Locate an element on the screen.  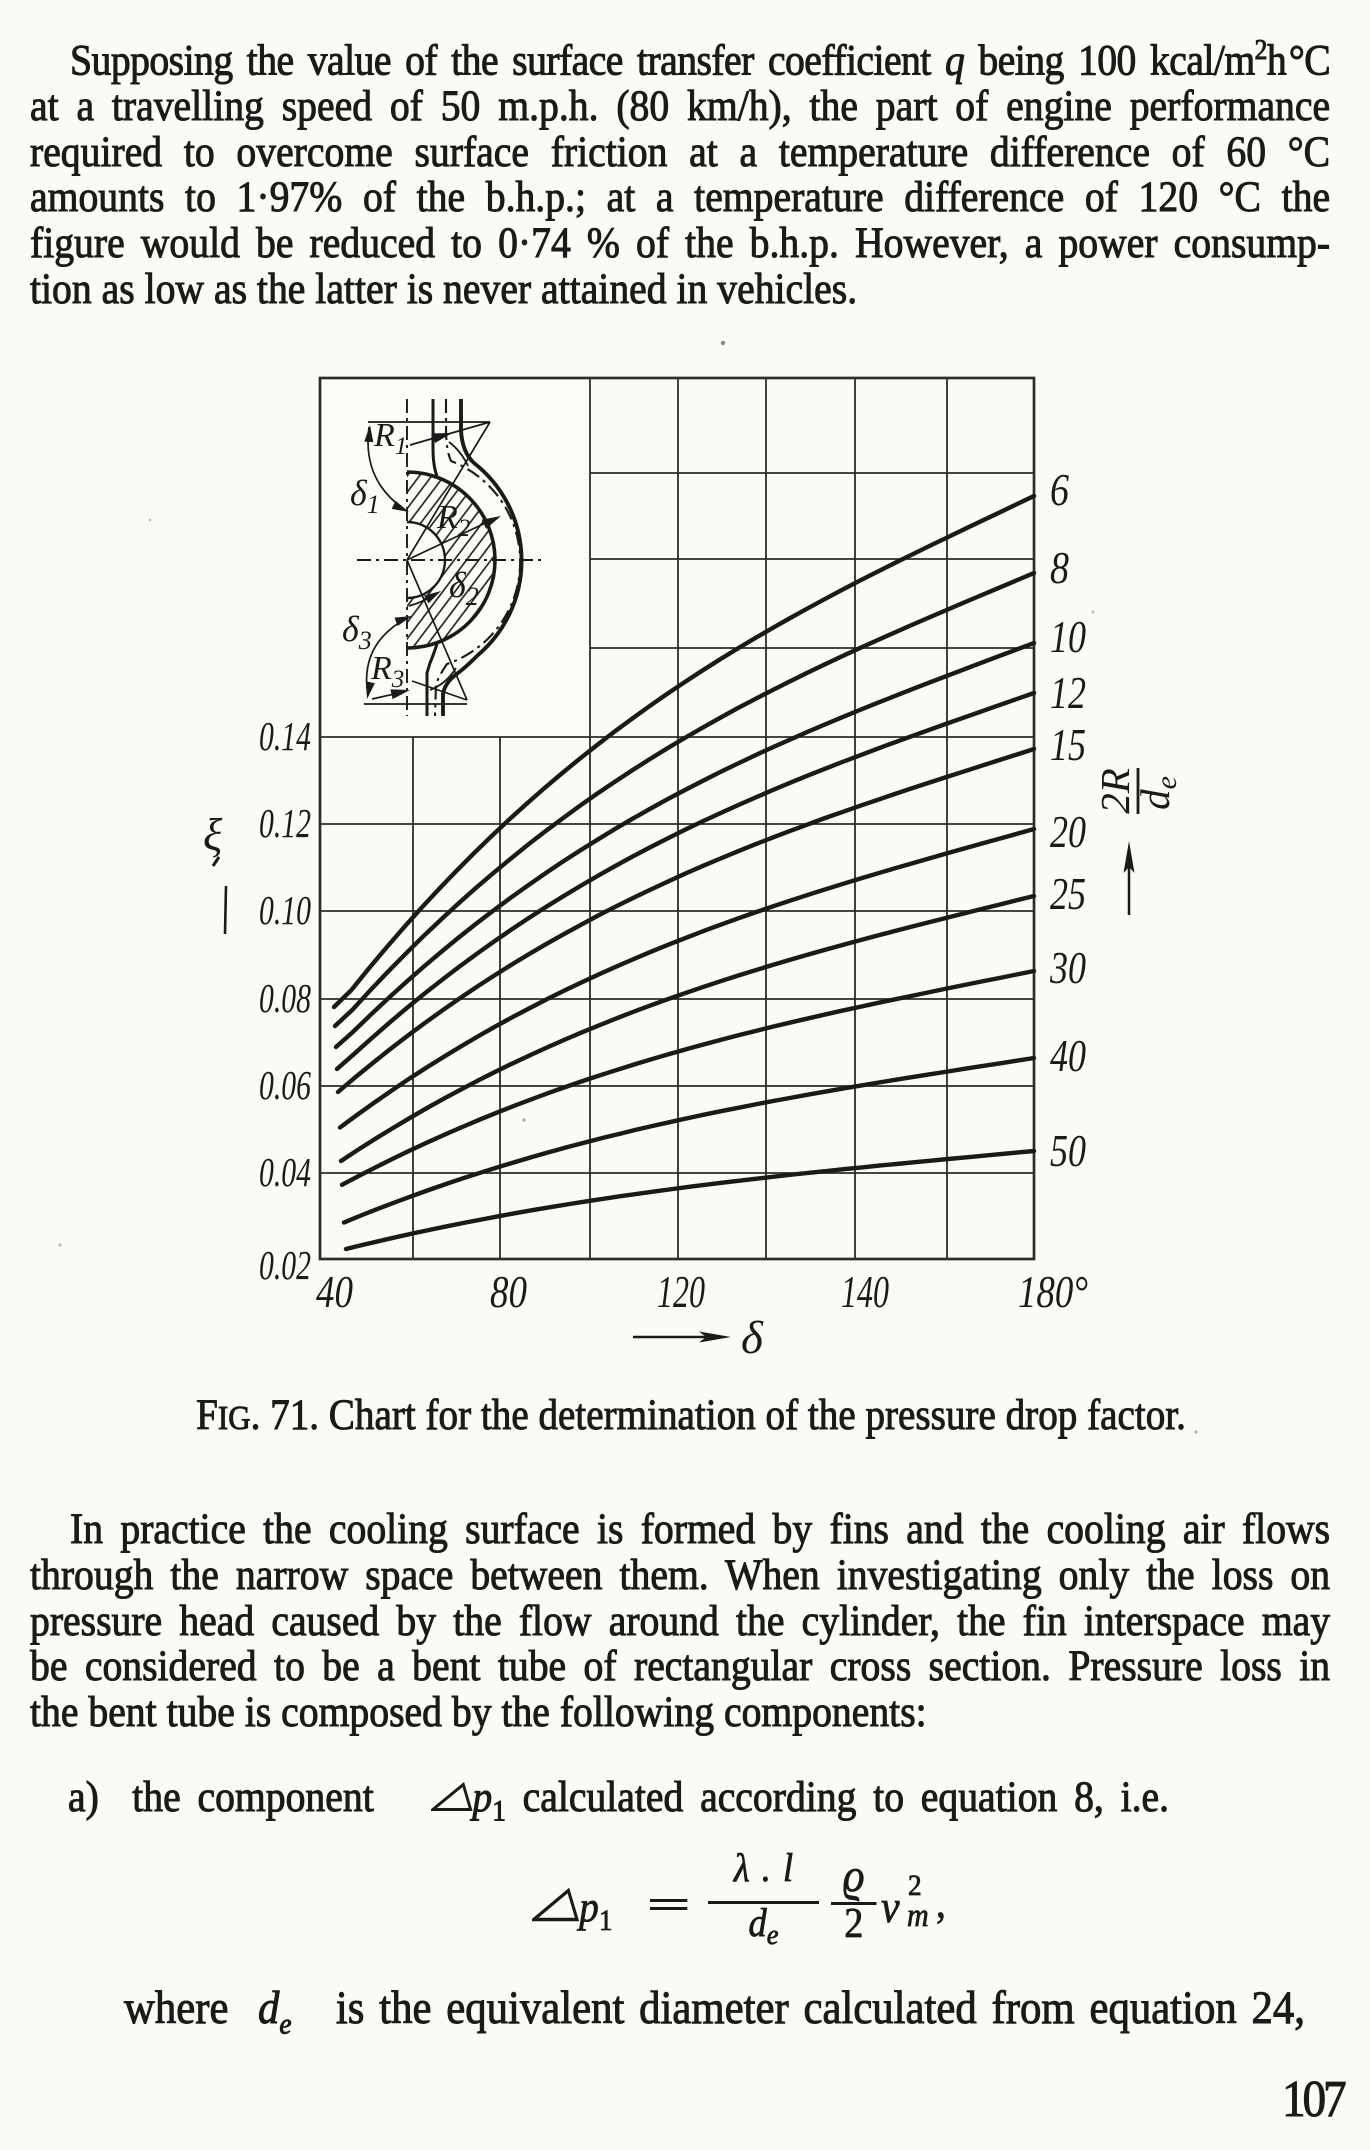
svg-text: δ2 is located at coordinates (464, 588).